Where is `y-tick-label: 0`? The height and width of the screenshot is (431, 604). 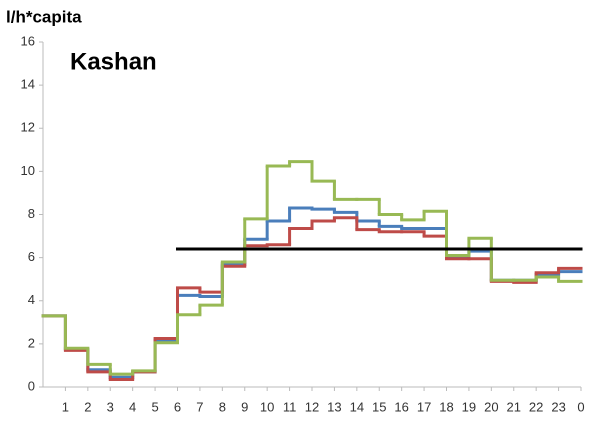
y-tick-label: 0 is located at coordinates (31, 385).